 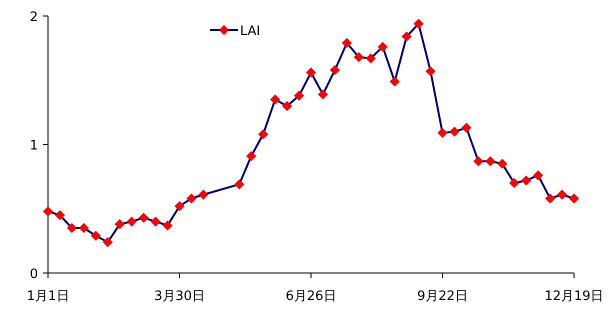 What do you see at coordinates (574, 296) in the screenshot?
I see `x-tick-label: 12月19日` at bounding box center [574, 296].